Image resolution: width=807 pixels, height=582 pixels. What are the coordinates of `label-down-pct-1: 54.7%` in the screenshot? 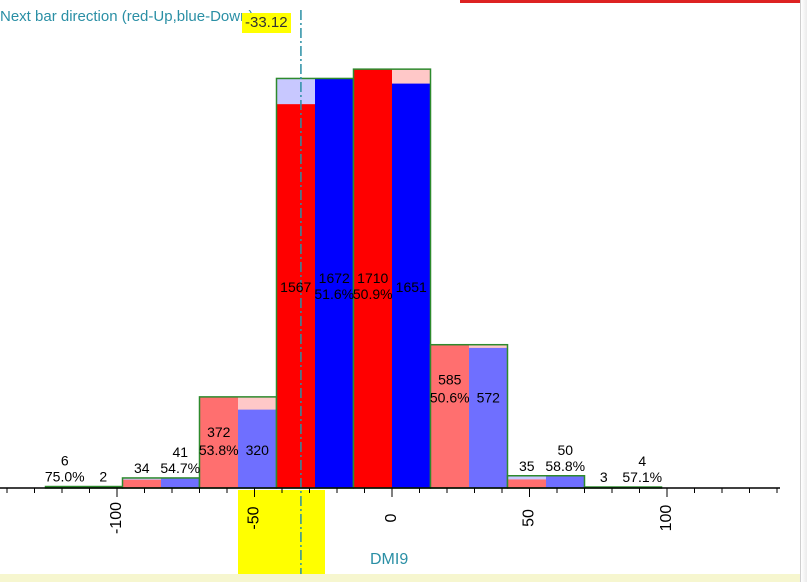 It's located at (180, 468).